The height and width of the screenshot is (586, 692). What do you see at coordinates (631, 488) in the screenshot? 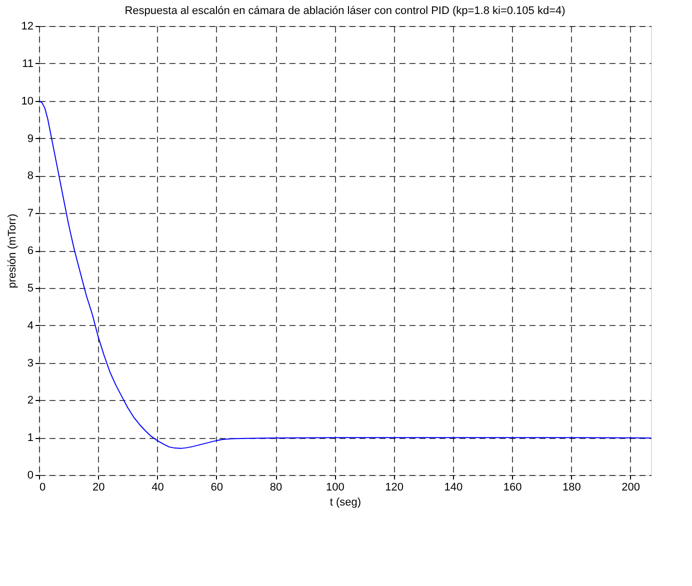
I see `x-tick-label: 200` at bounding box center [631, 488].